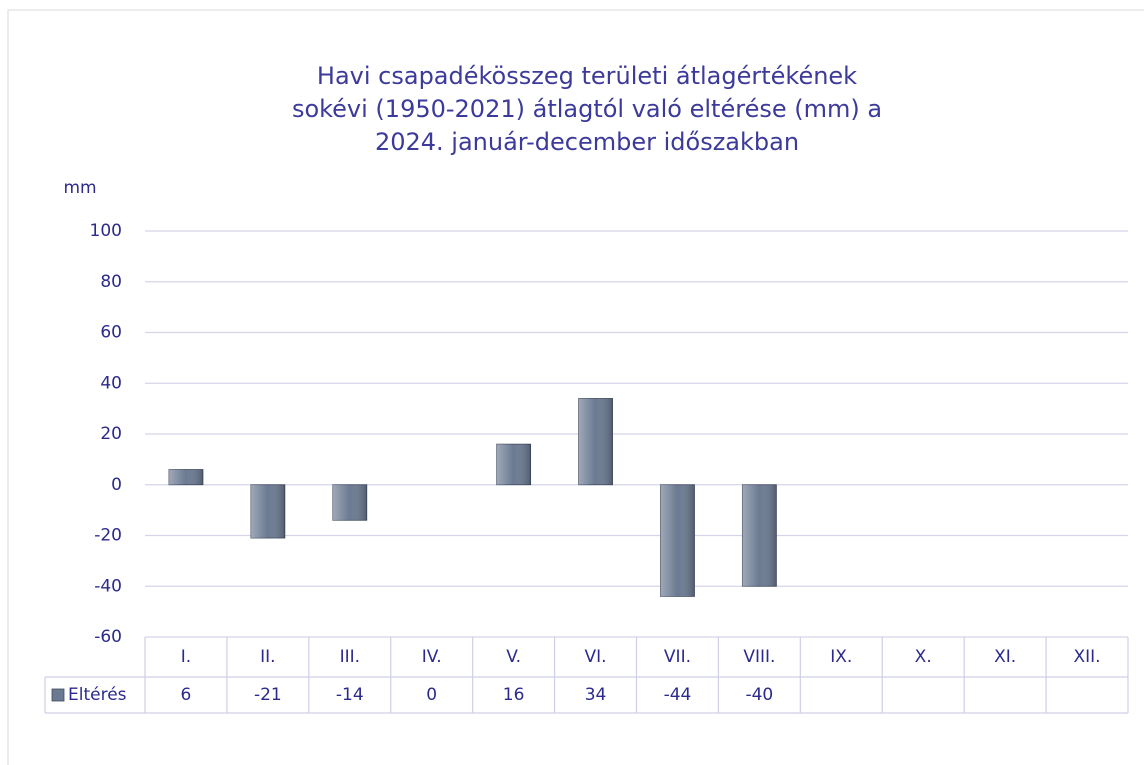  What do you see at coordinates (1005, 657) in the screenshot?
I see `x-tick-label: XI.` at bounding box center [1005, 657].